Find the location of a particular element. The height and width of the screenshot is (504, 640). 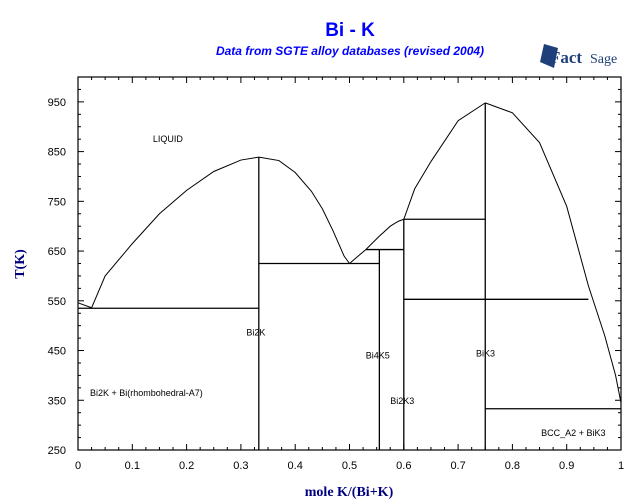

phase-label: Bi2K3 is located at coordinates (402, 401).